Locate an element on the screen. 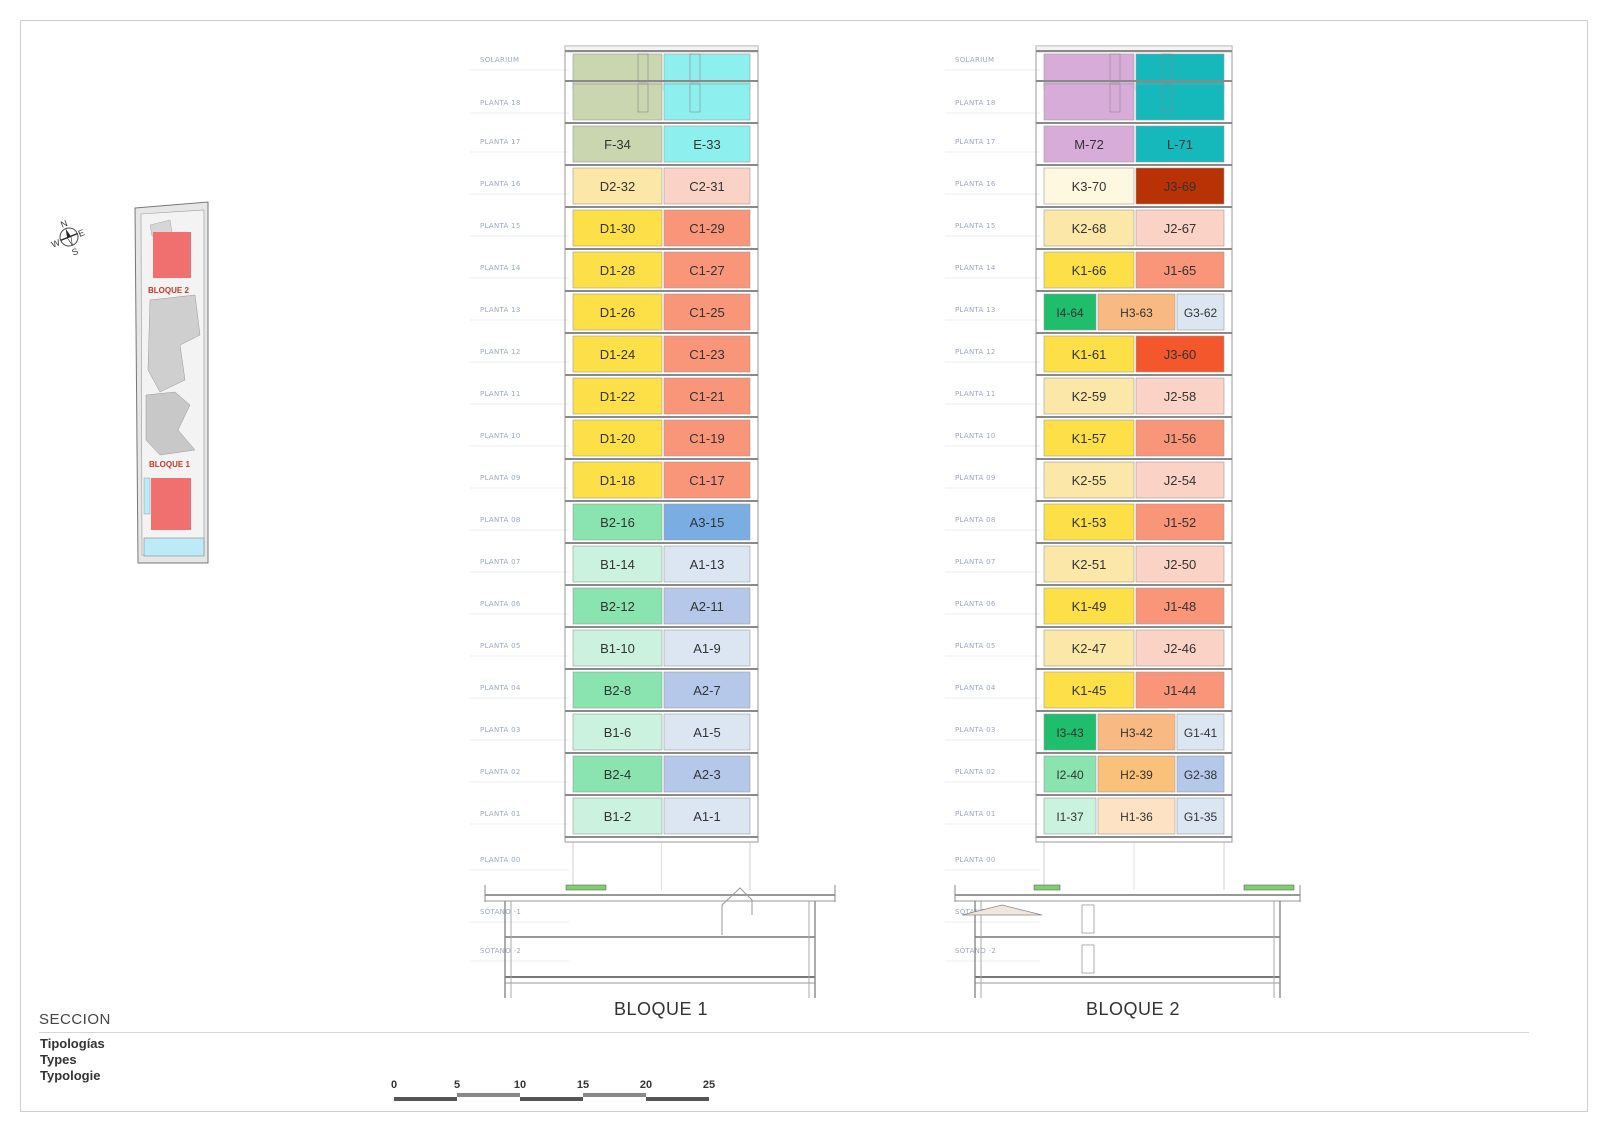 Image resolution: width=1600 pixels, height=1132 pixels. unit-label: B1-2 is located at coordinates (617, 816).